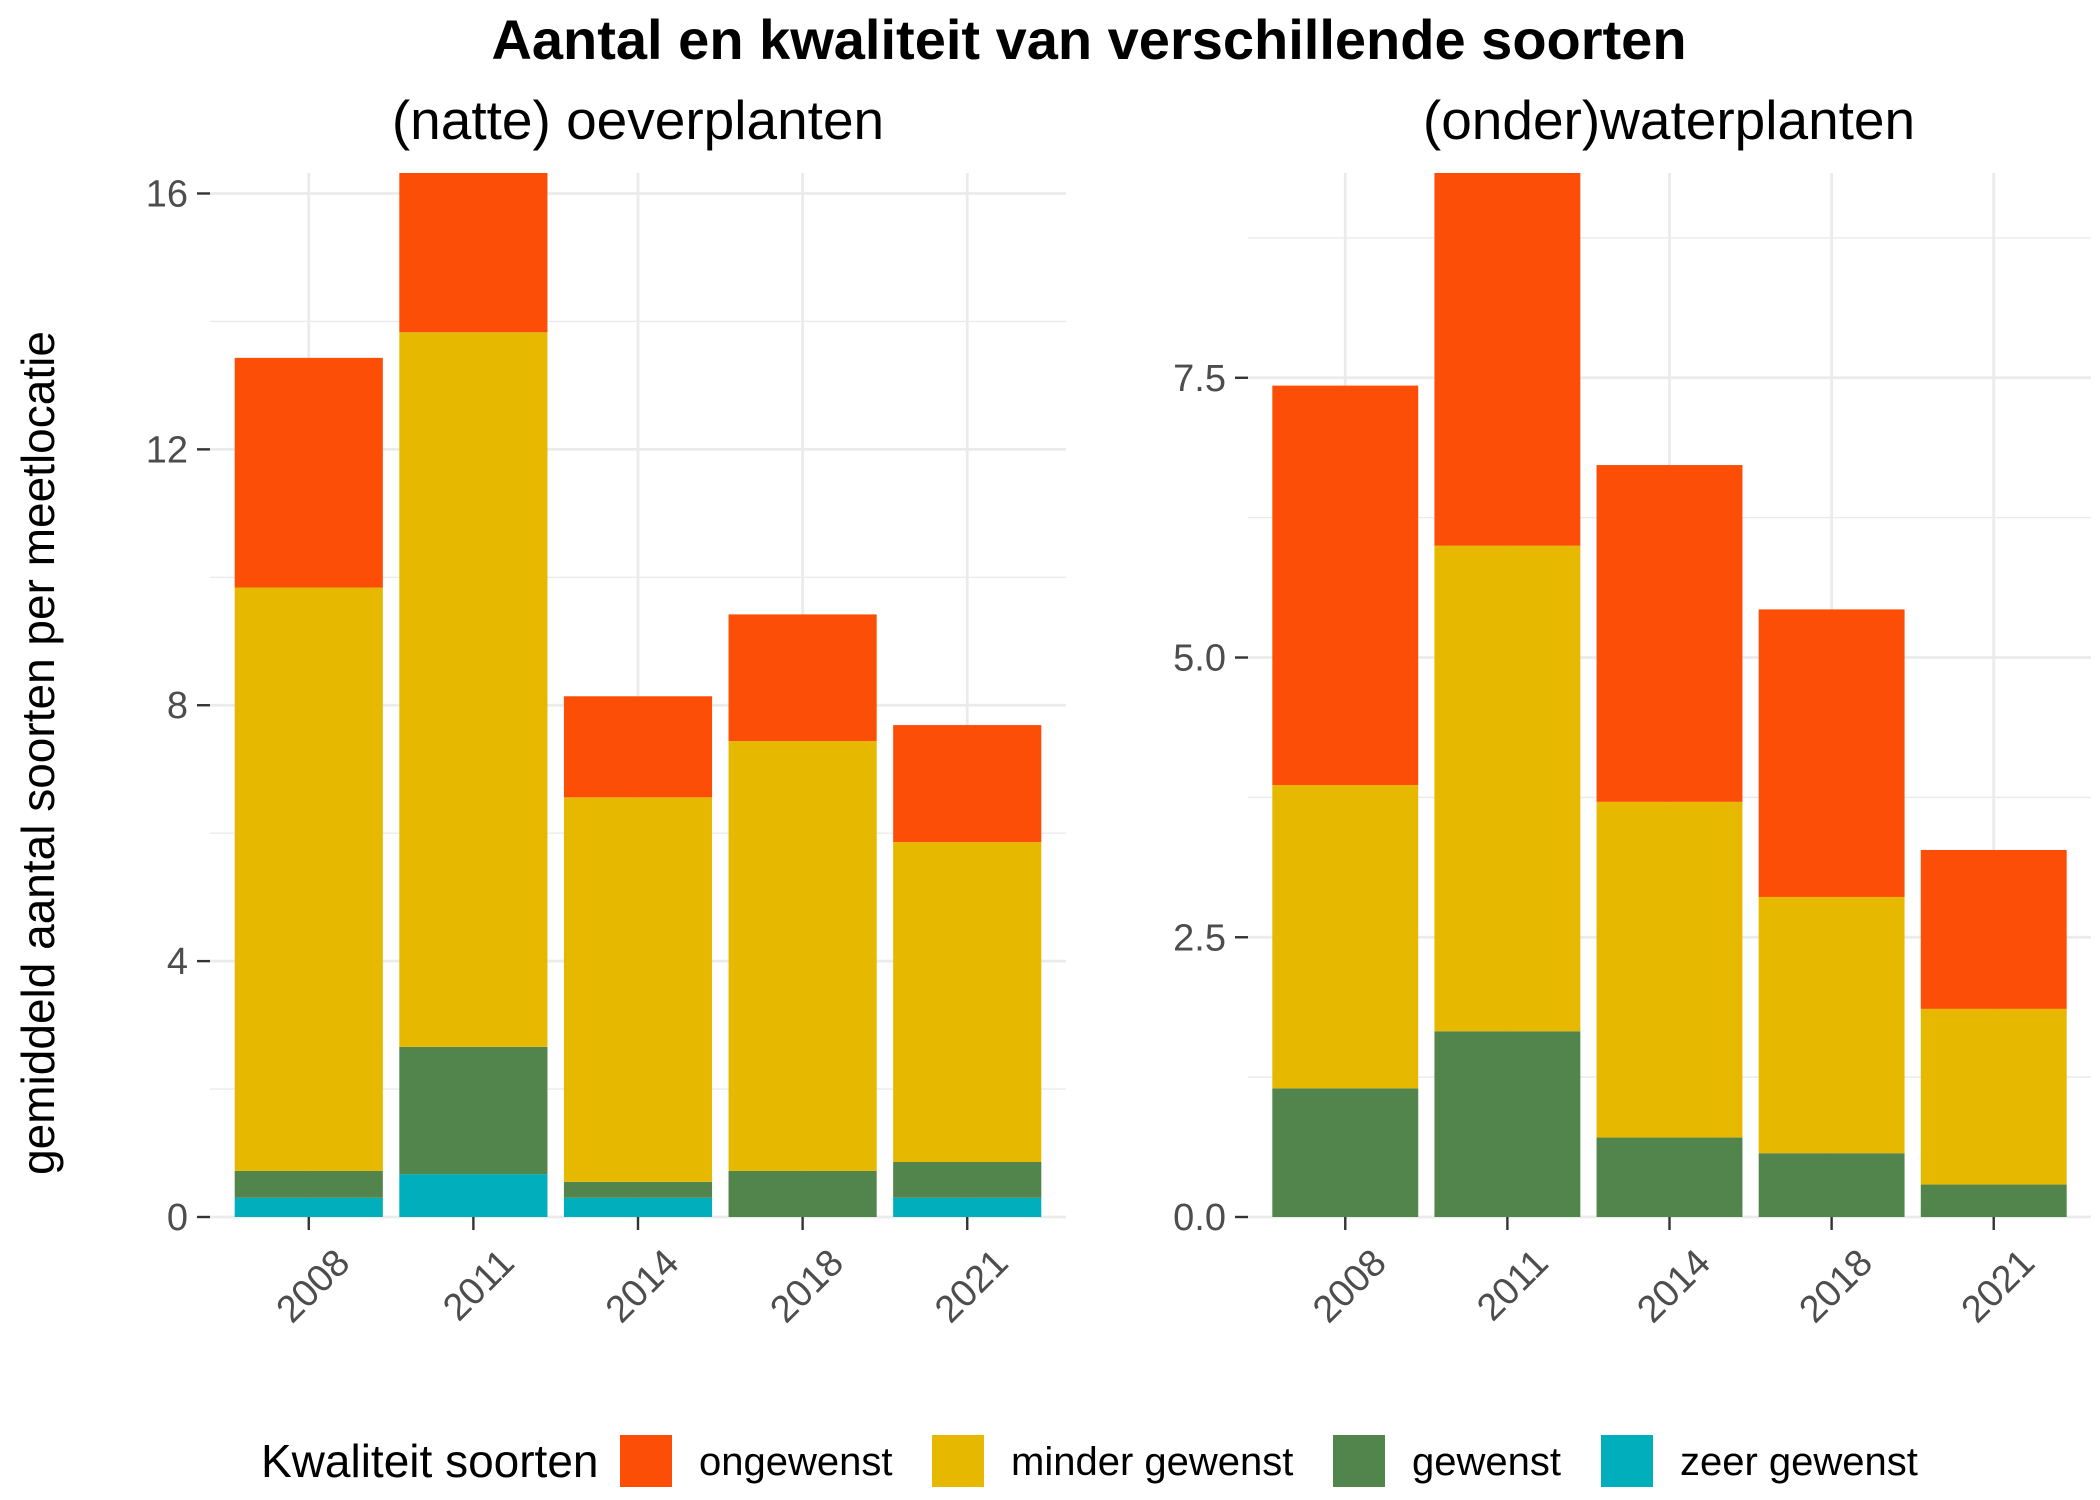 The height and width of the screenshot is (1500, 2100). What do you see at coordinates (1199, 659) in the screenshot?
I see `y-tick-label: 5.0` at bounding box center [1199, 659].